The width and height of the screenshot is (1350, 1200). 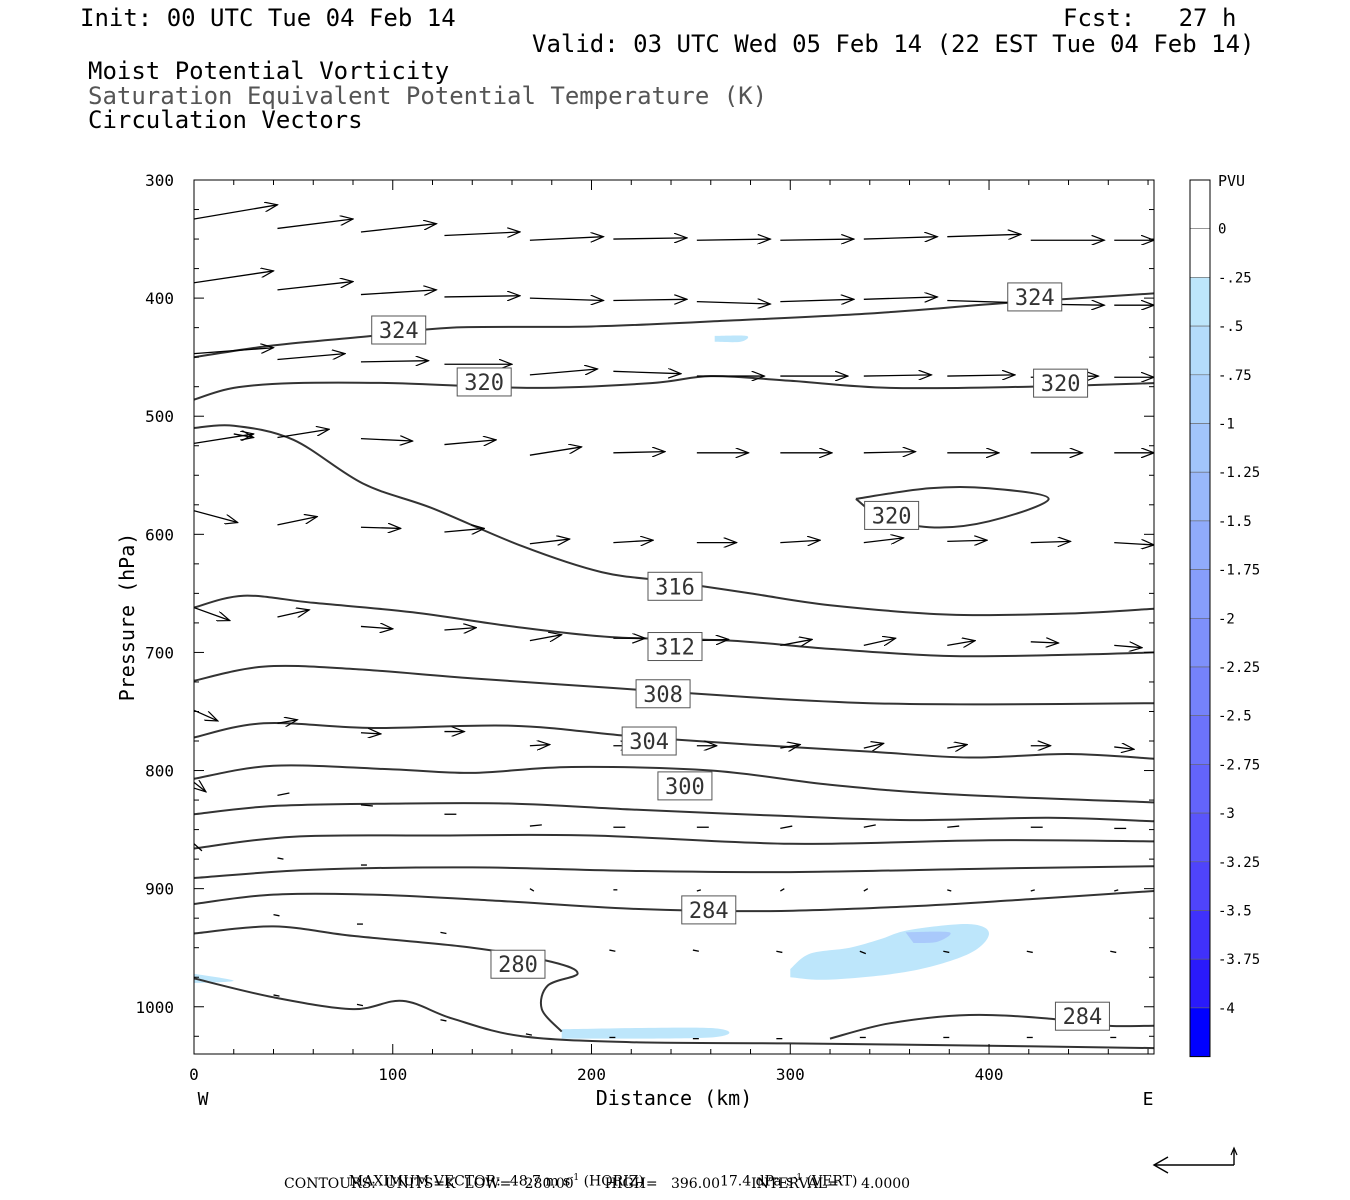 What do you see at coordinates (1195, 1160) in the screenshot?
I see `reference-vector-icon` at bounding box center [1195, 1160].